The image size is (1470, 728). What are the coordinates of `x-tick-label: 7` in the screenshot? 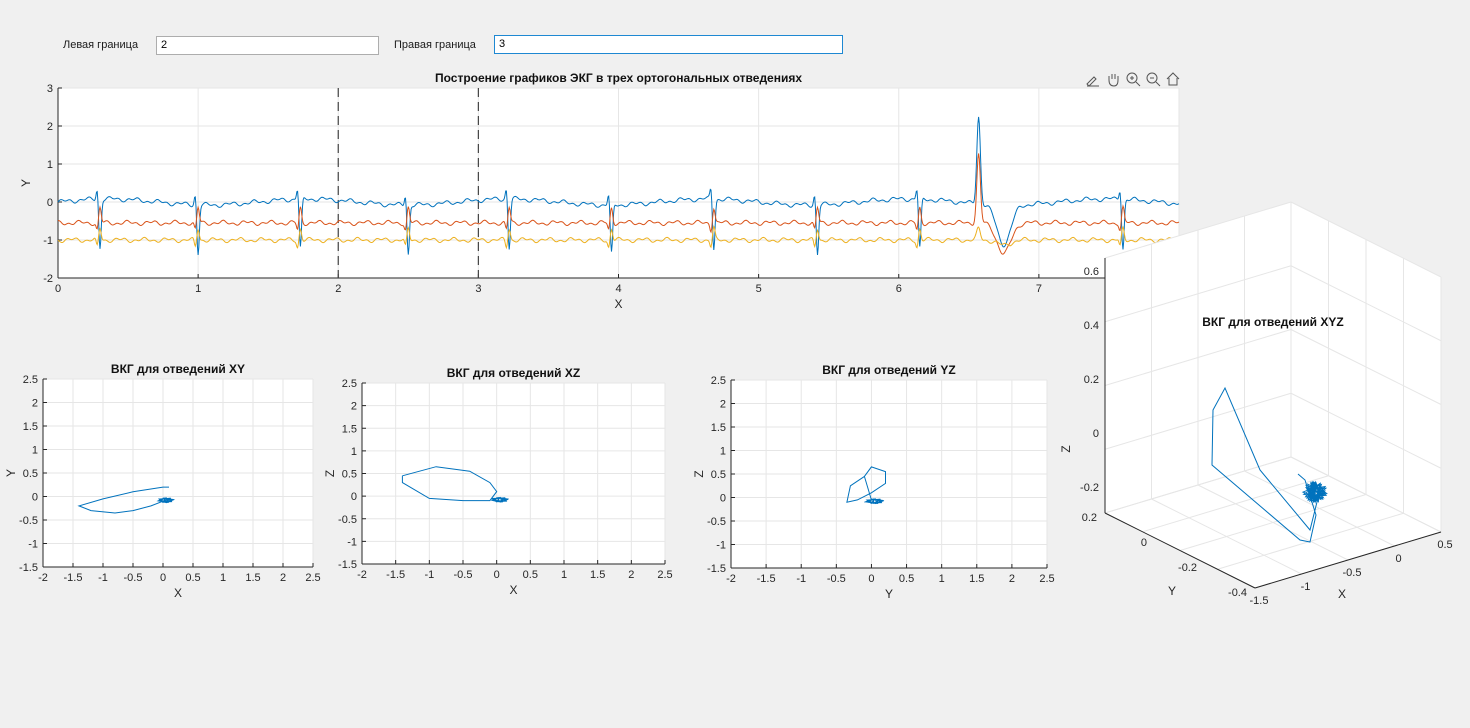 It's located at (1039, 289).